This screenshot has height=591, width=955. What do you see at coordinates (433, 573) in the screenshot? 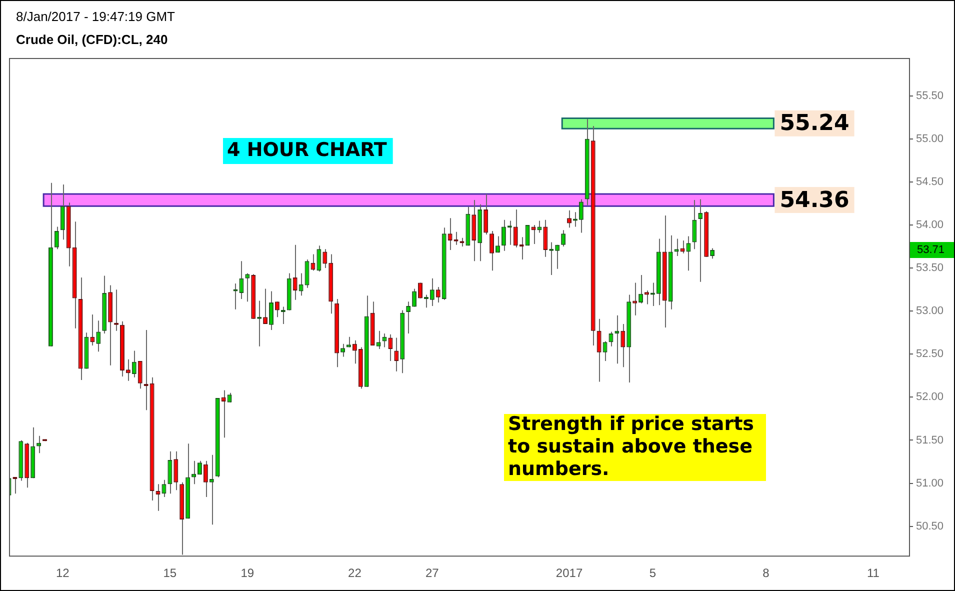
I see `x-tick-label: 27` at bounding box center [433, 573].